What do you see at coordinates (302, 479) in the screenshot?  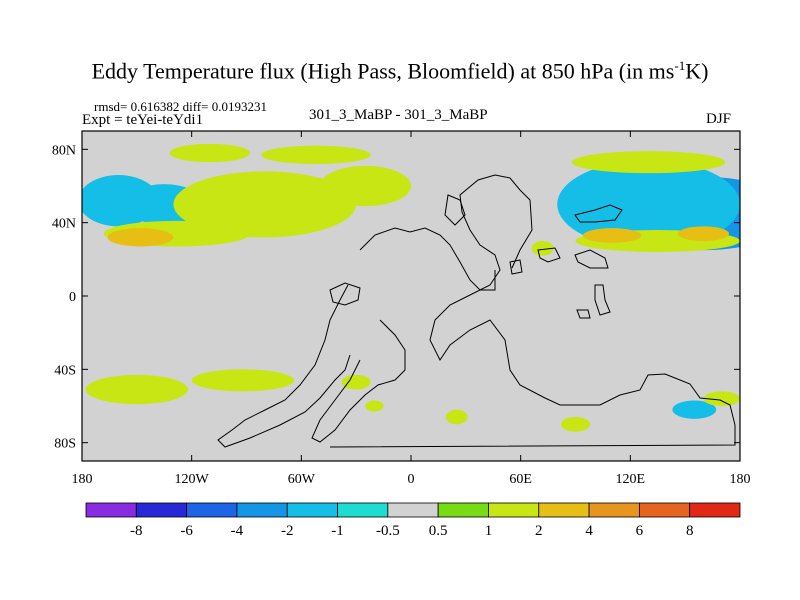 I see `x-tick-label: 60W` at bounding box center [302, 479].